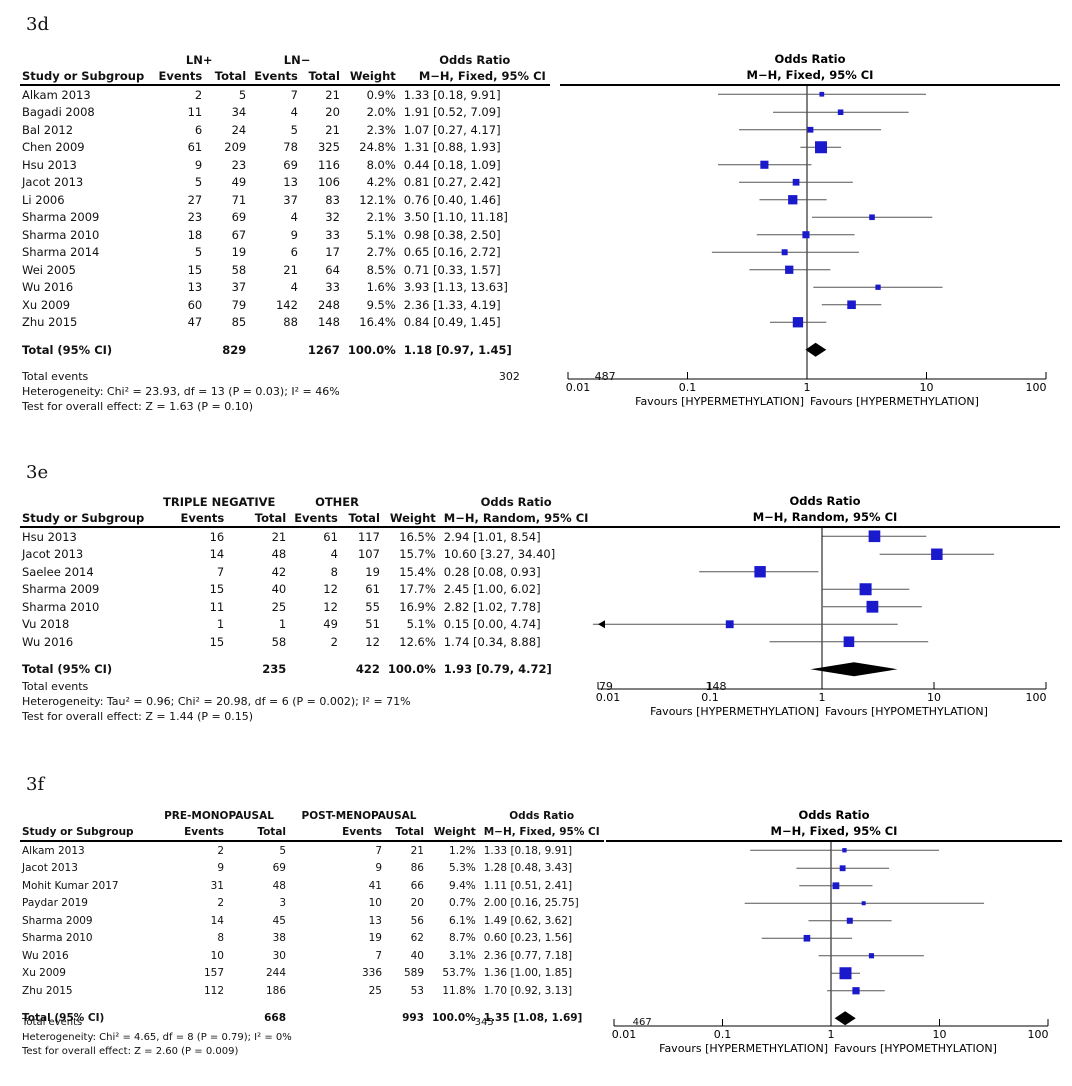  Describe the element at coordinates (824, 501) in the screenshot. I see `plot-title: Odds Ratio` at that location.